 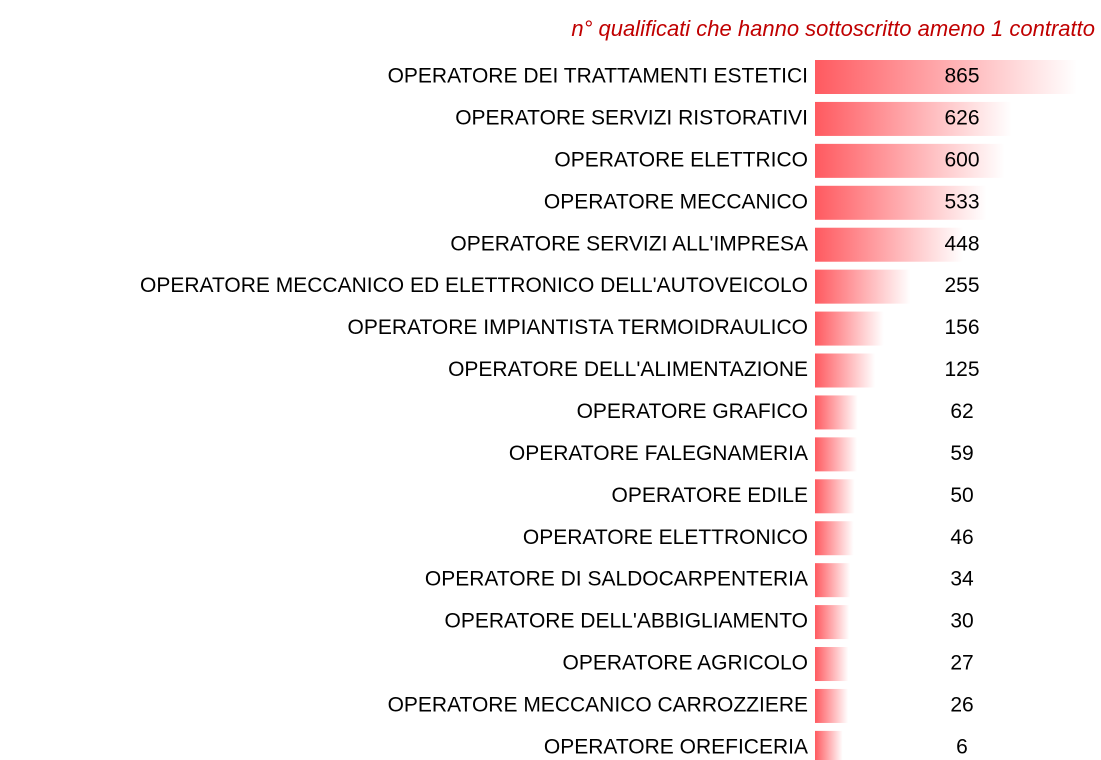 I want to click on value-label: 533, so click(x=961, y=201).